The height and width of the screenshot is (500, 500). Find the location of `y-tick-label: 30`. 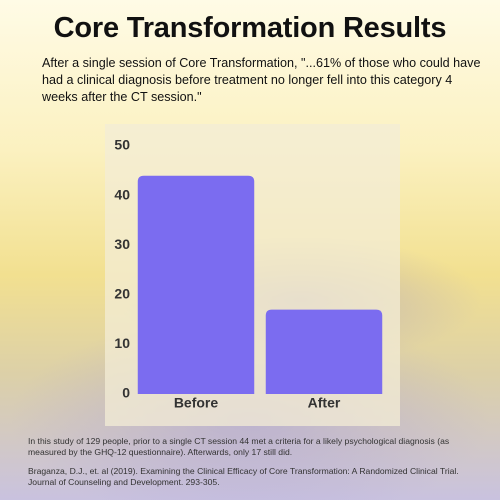

y-tick-label: 30 is located at coordinates (122, 244).